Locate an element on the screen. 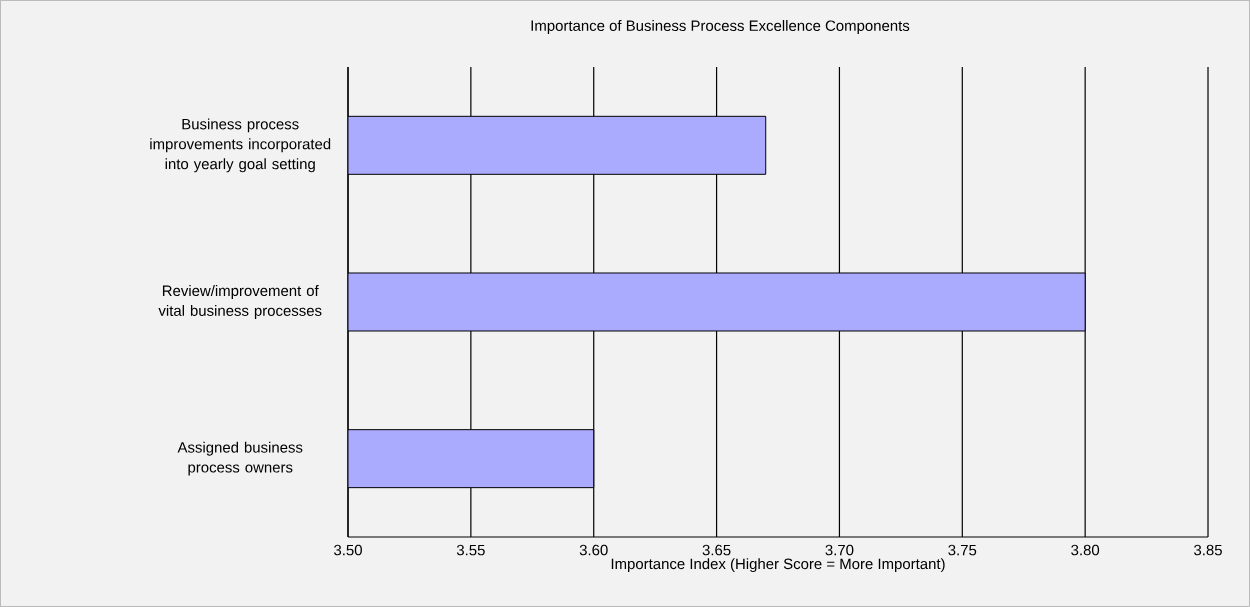 The image size is (1250, 607). x-tick-label: 3.55 is located at coordinates (470, 550).